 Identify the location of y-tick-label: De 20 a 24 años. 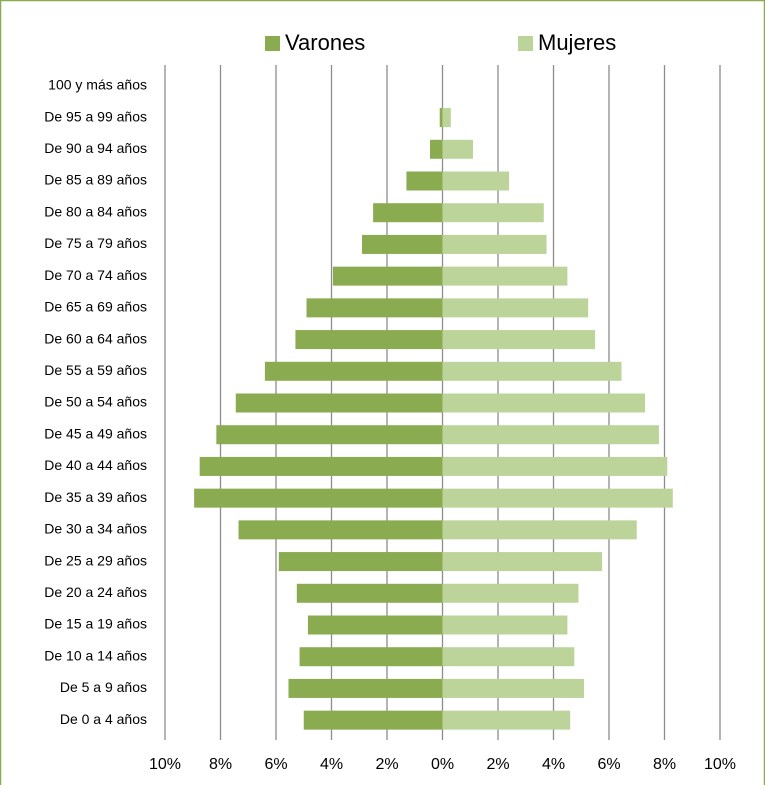
(95, 592).